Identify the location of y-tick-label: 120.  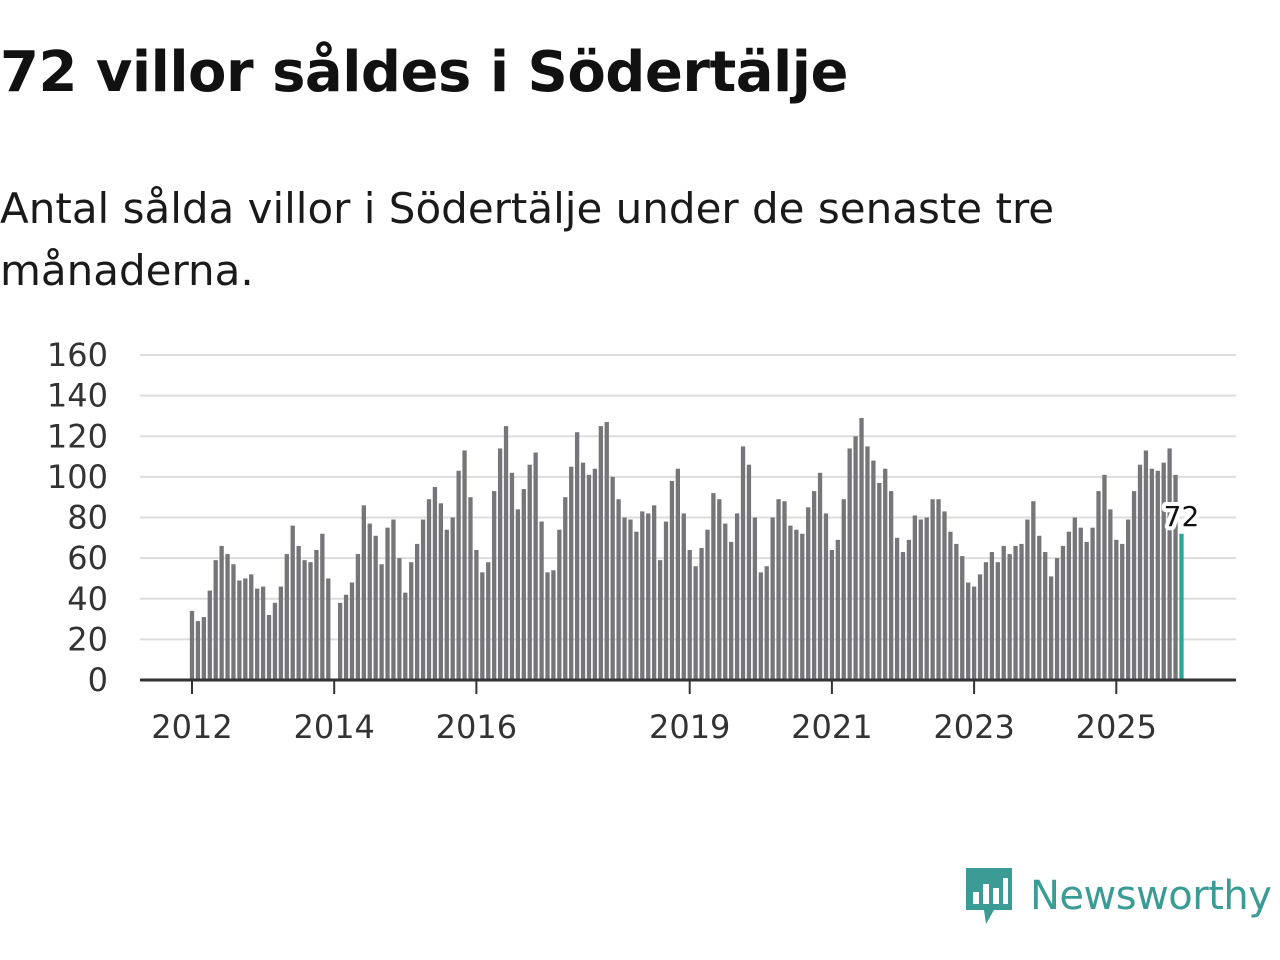
(77, 436).